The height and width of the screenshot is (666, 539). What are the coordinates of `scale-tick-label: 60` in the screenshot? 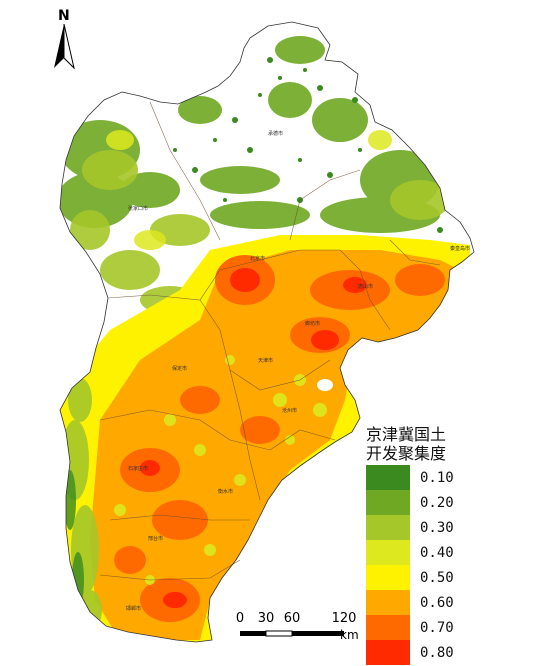 It's located at (292, 618).